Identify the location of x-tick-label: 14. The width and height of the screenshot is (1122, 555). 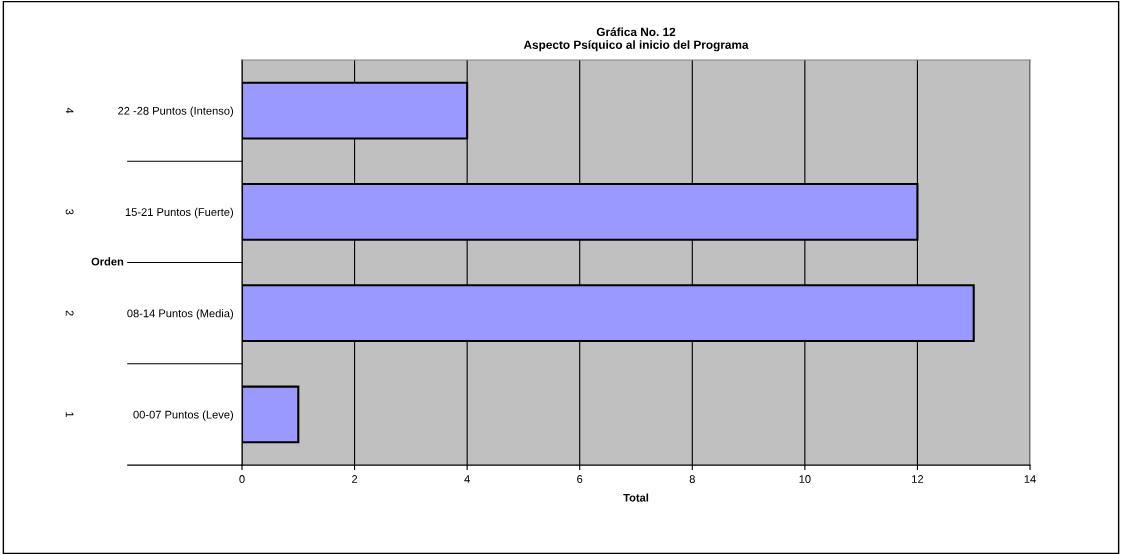
(1030, 479).